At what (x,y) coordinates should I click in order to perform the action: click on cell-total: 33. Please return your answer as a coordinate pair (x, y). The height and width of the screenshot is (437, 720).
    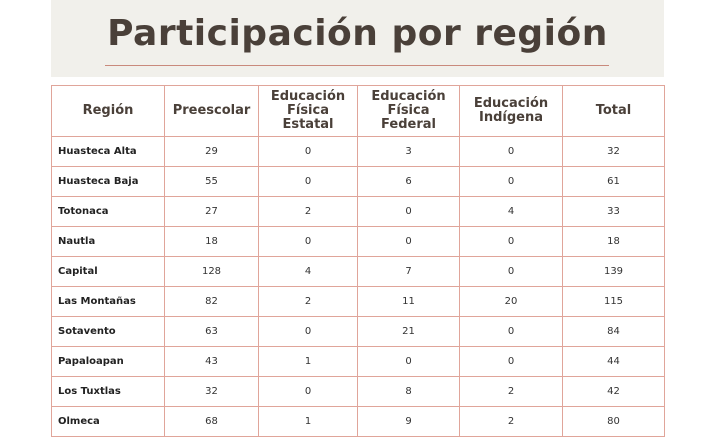
    Looking at the image, I should click on (613, 211).